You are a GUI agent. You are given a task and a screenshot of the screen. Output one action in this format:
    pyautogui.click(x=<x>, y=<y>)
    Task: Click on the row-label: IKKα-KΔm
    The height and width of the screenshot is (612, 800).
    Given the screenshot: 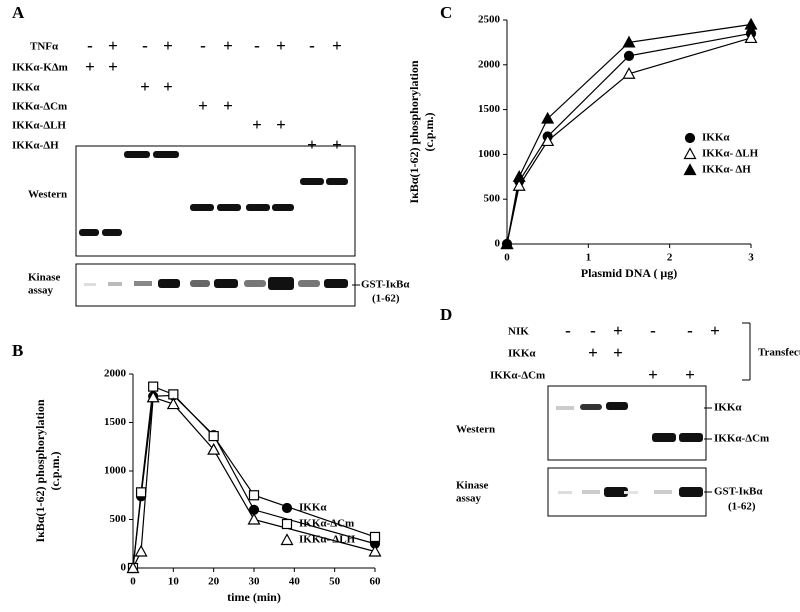 What is the action you would take?
    pyautogui.click(x=40, y=68)
    